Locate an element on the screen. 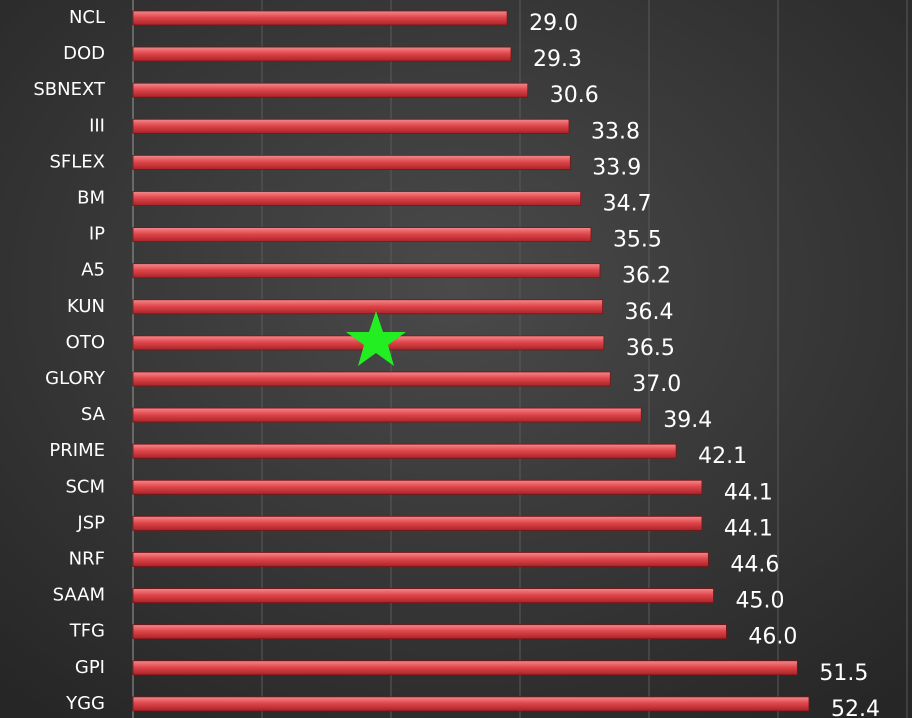 The width and height of the screenshot is (912, 718). y-tick-label: JSP is located at coordinates (90, 522).